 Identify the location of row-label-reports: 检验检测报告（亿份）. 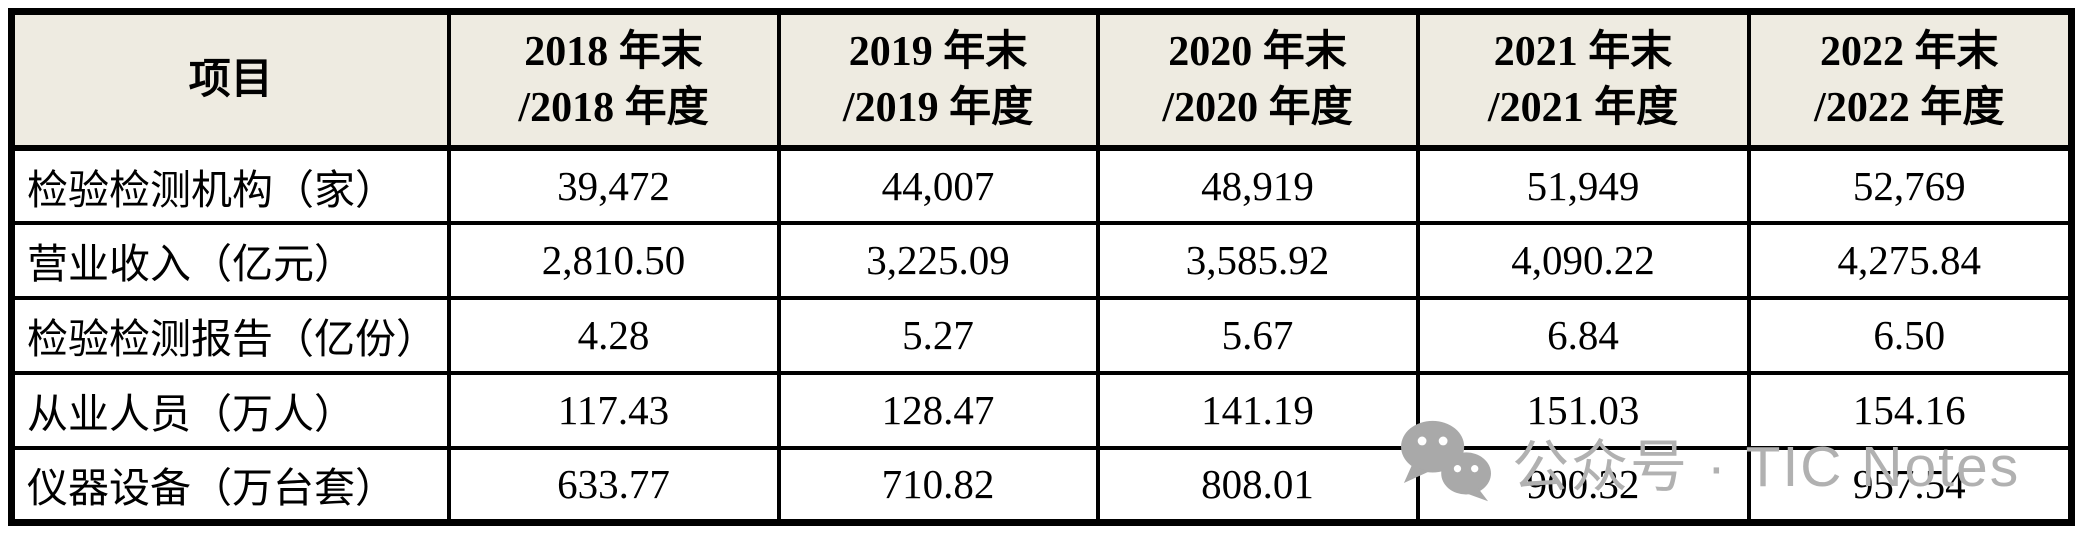
(230, 335).